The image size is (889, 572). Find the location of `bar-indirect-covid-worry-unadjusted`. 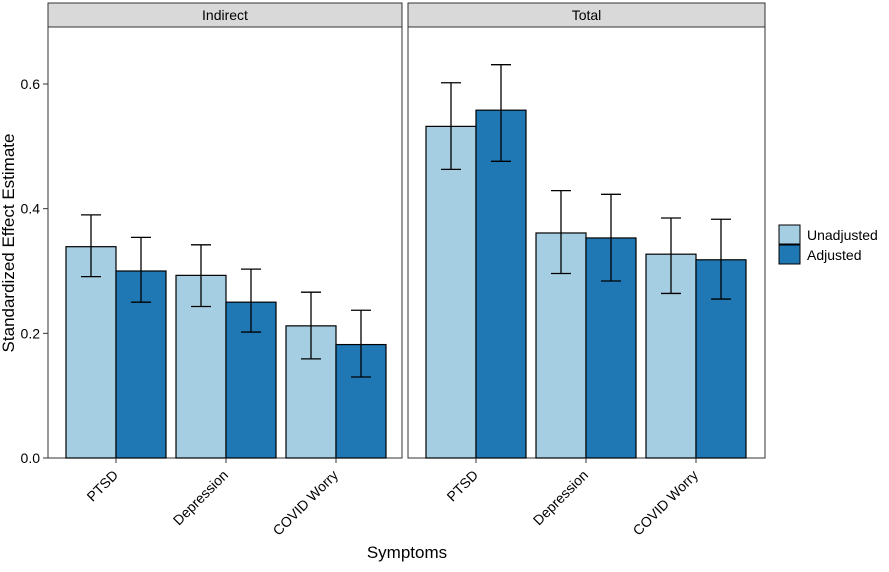

bar-indirect-covid-worry-unadjusted is located at coordinates (311, 392).